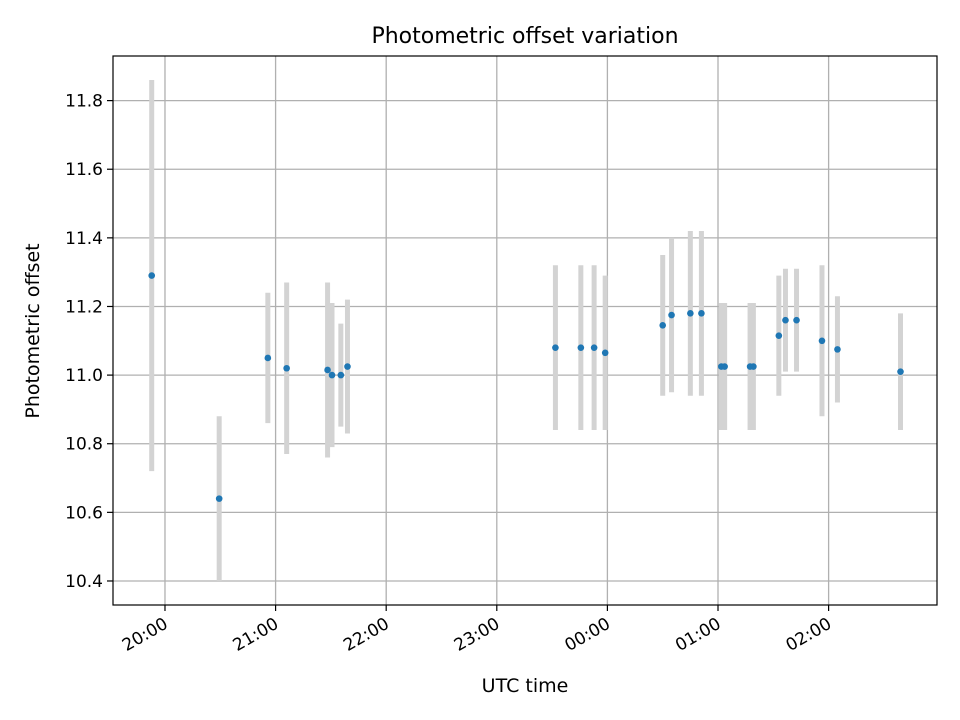  What do you see at coordinates (84, 170) in the screenshot?
I see `y-tick-label: 11.6` at bounding box center [84, 170].